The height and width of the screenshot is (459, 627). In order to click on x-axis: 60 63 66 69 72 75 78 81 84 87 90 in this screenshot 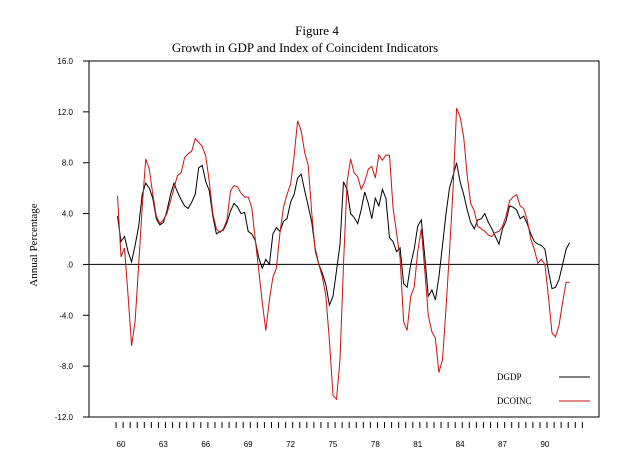, I will do `click(341, 432)`.